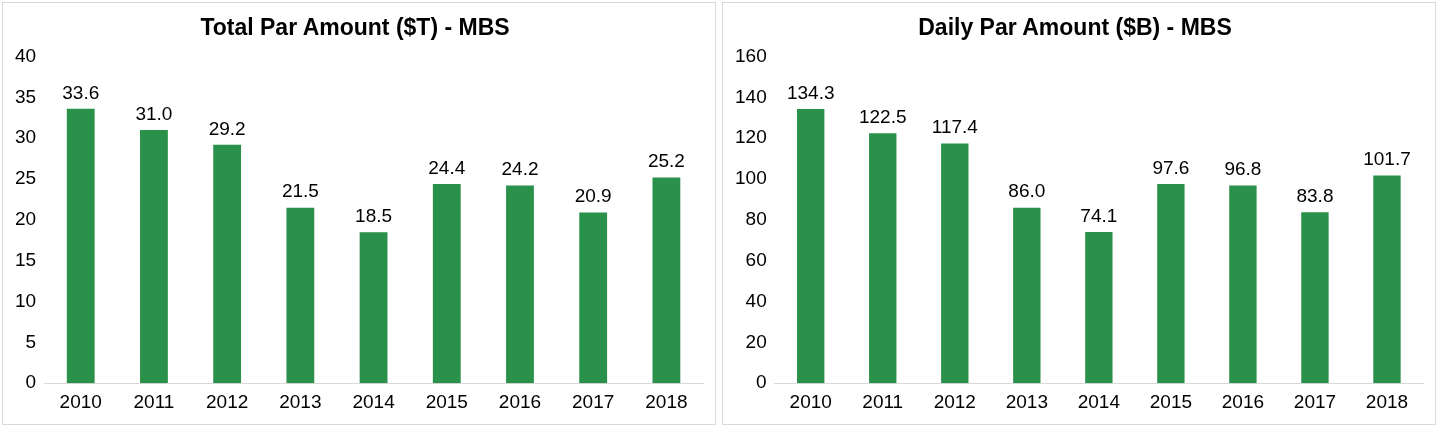 The image size is (1441, 427). Describe the element at coordinates (1099, 215) in the screenshot. I see `data-label: 74.1` at that location.